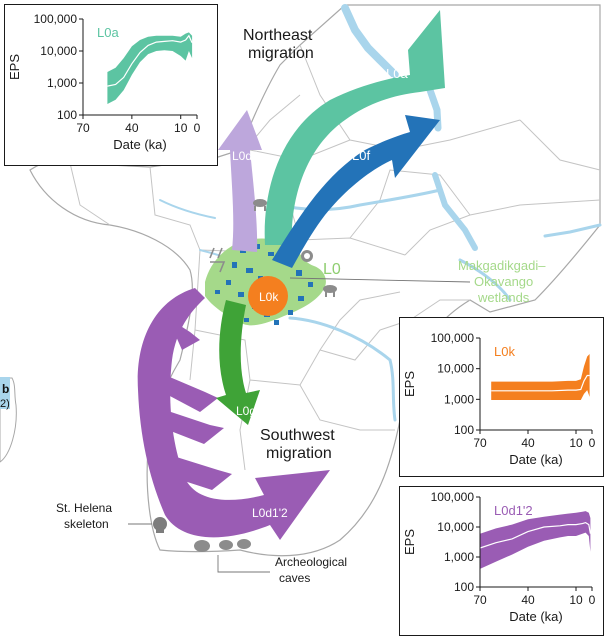  What do you see at coordinates (84, 508) in the screenshot?
I see `st-helena-line1: St. Helena` at bounding box center [84, 508].